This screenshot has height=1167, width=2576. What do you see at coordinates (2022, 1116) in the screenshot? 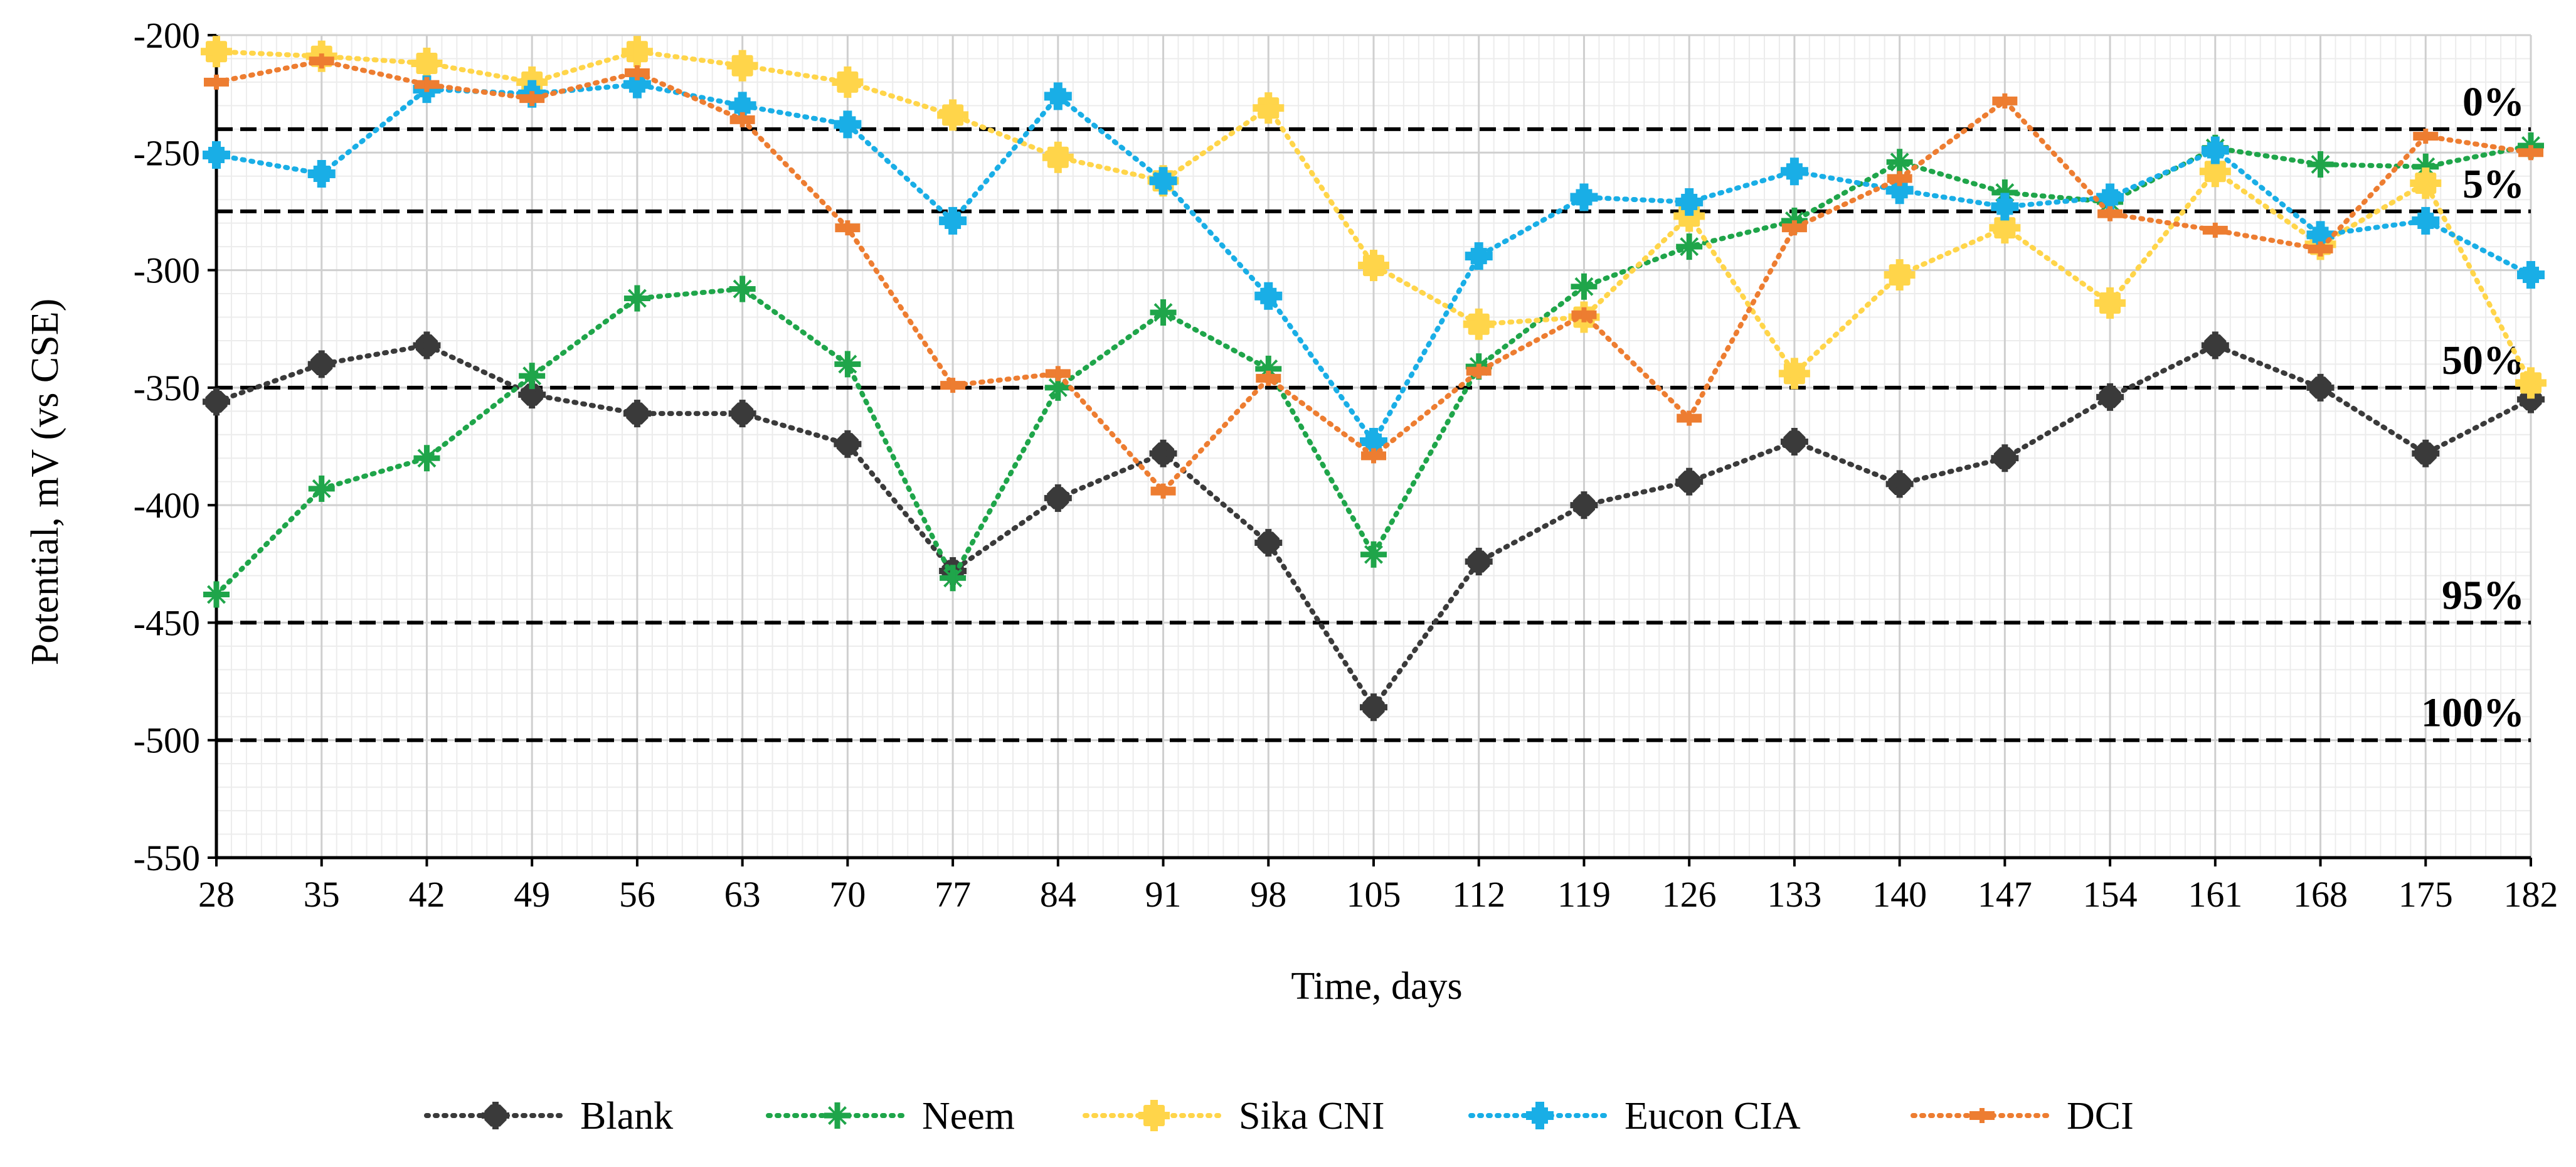
I see `legend-item-dci: DCI` at bounding box center [2022, 1116].